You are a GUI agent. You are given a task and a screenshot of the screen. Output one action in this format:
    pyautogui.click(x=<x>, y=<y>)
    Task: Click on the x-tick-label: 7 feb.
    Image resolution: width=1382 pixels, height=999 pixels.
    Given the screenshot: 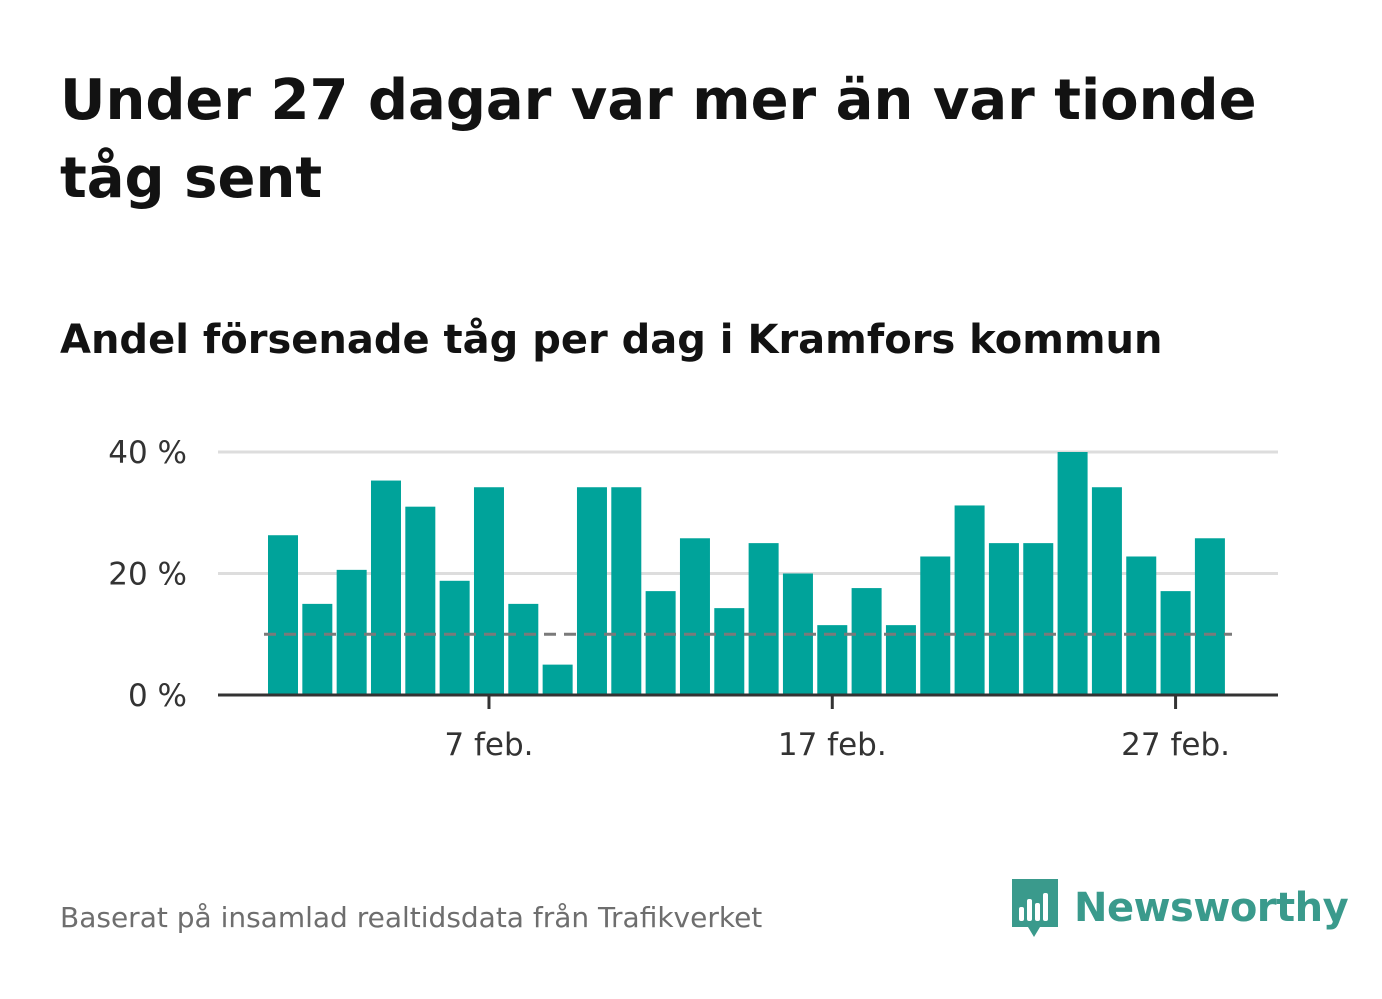 What is the action you would take?
    pyautogui.click(x=488, y=745)
    